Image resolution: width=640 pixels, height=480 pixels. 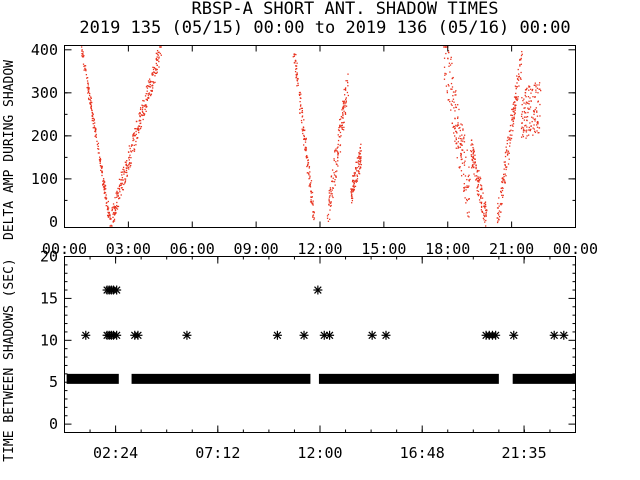 What do you see at coordinates (544, 378) in the screenshot?
I see `baseline-point-band` at bounding box center [544, 378].